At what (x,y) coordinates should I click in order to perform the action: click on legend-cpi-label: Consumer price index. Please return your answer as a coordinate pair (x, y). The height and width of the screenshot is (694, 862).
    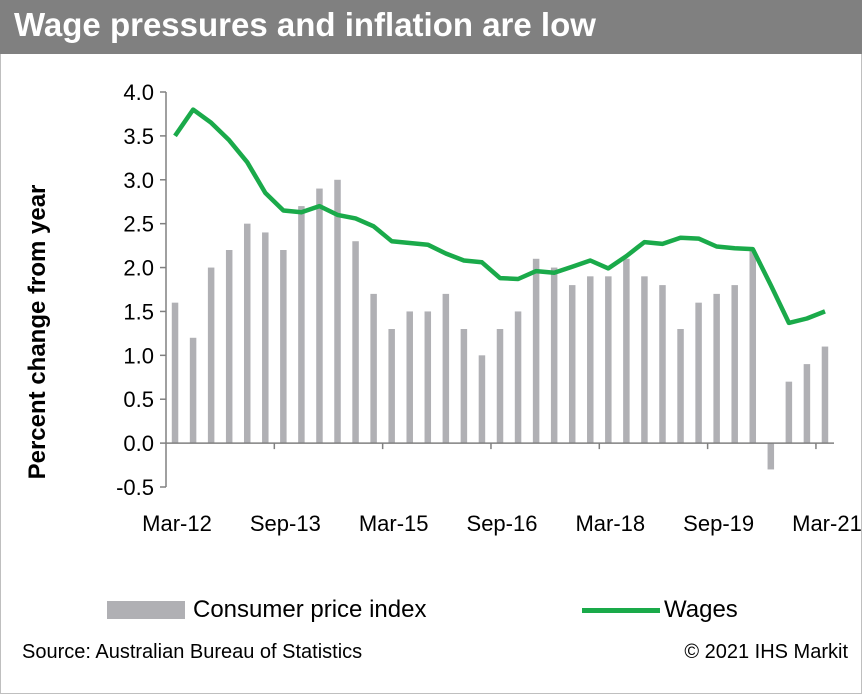
    Looking at the image, I should click on (310, 609).